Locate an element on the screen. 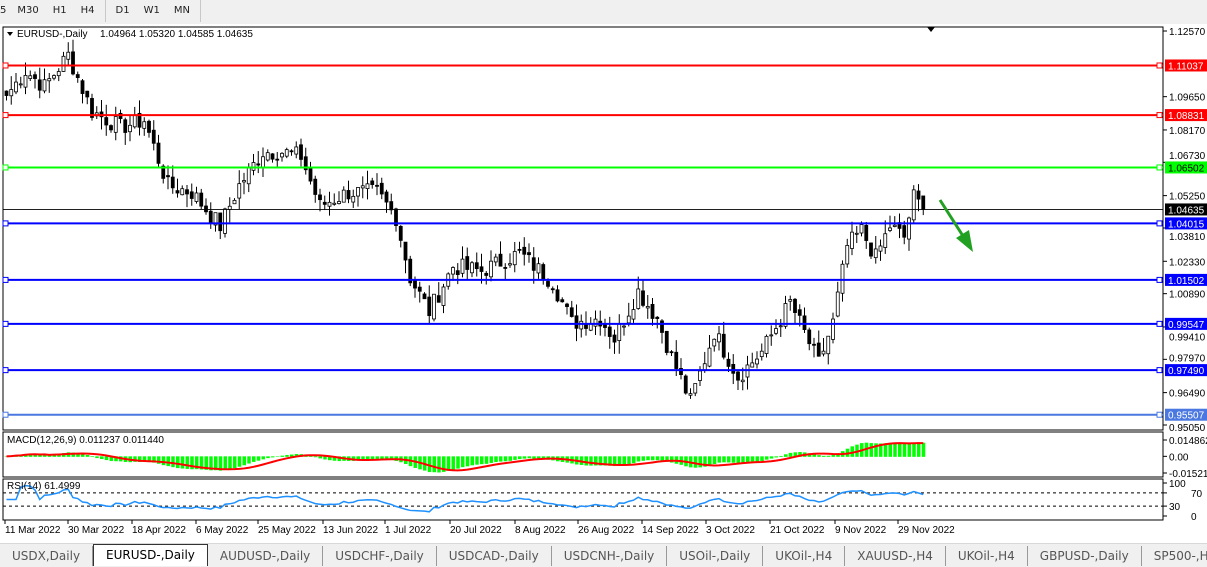 The image size is (1207, 567). macd-panel is located at coordinates (583, 454).